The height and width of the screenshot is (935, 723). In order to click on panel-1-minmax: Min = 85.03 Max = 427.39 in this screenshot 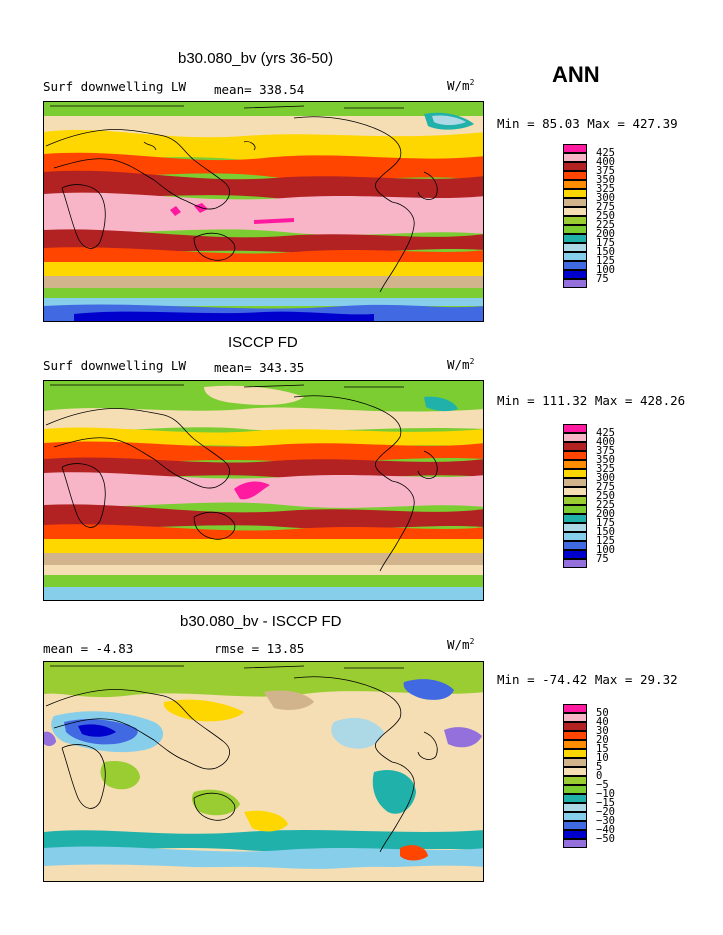, I will do `click(587, 123)`.